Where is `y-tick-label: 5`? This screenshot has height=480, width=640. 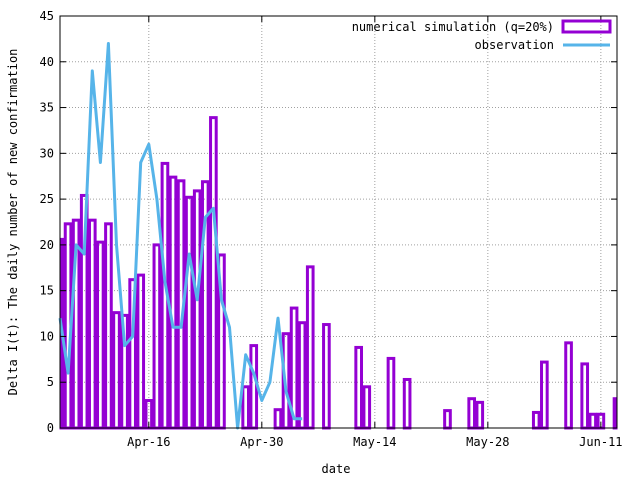 y-tick-label: 5 is located at coordinates (50, 382).